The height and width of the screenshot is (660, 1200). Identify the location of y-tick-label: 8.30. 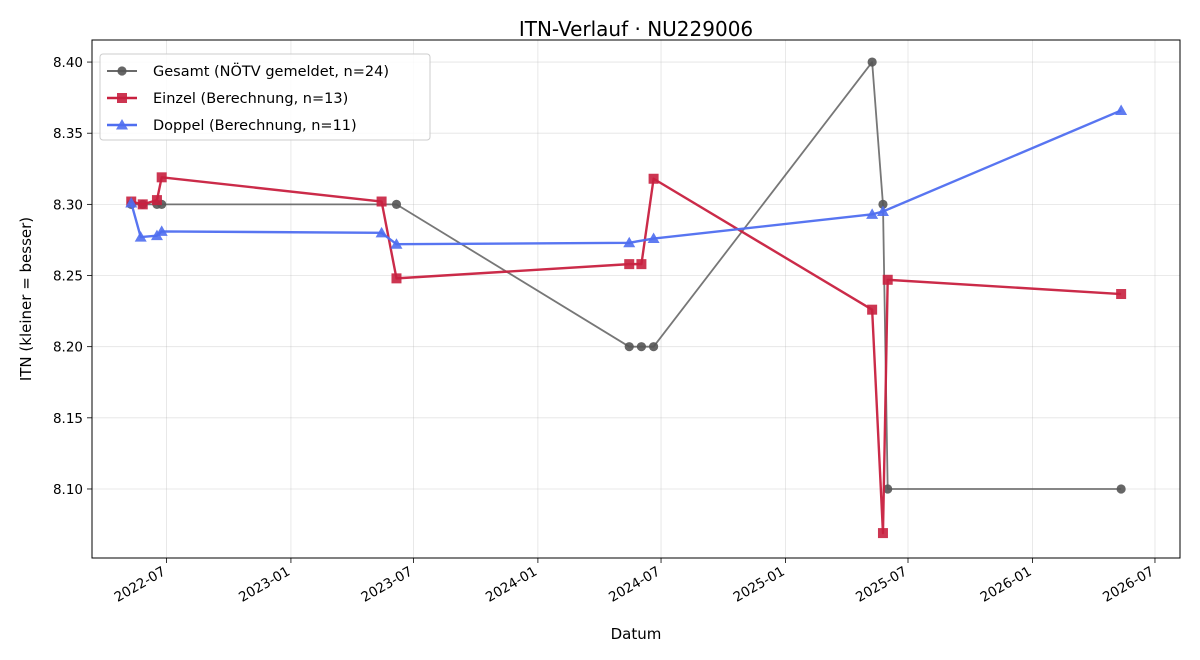
(68, 205).